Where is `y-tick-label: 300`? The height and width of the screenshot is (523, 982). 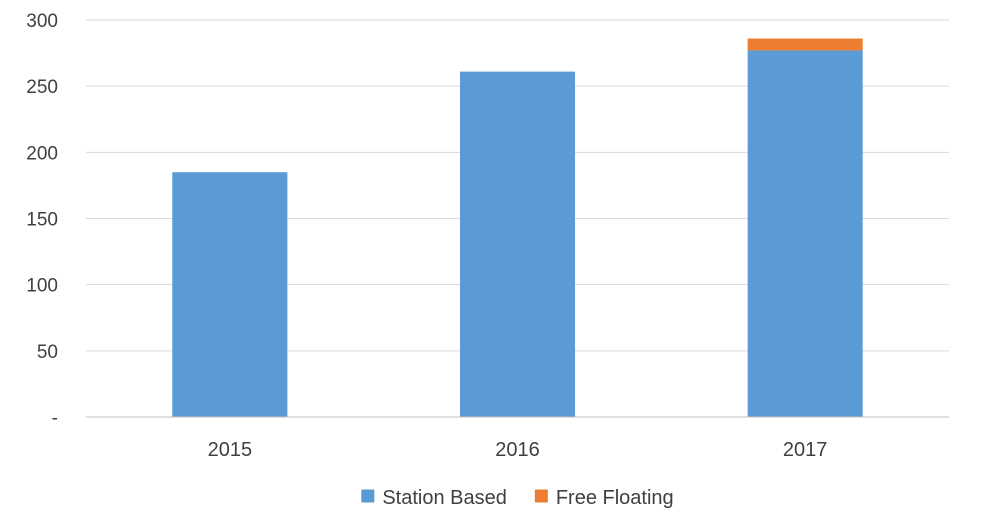 y-tick-label: 300 is located at coordinates (42, 21).